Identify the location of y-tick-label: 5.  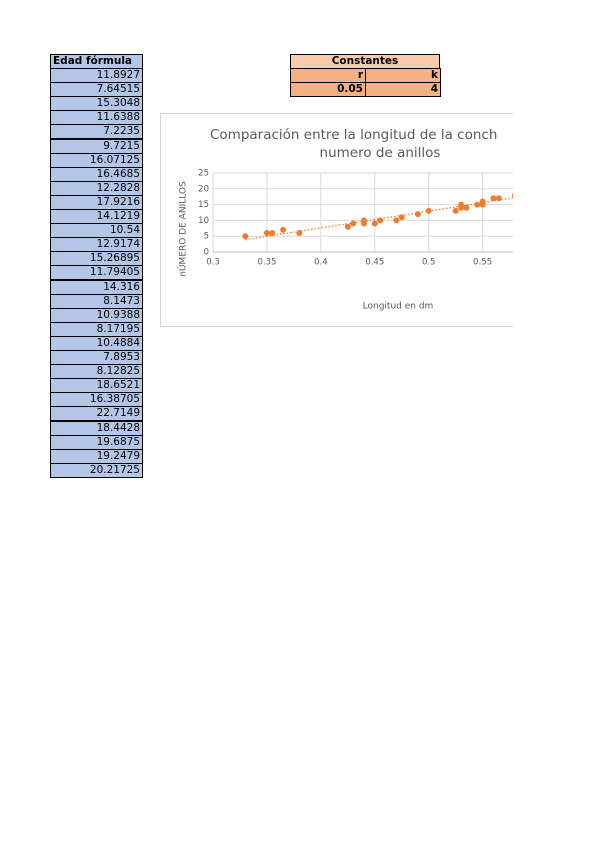
(206, 237).